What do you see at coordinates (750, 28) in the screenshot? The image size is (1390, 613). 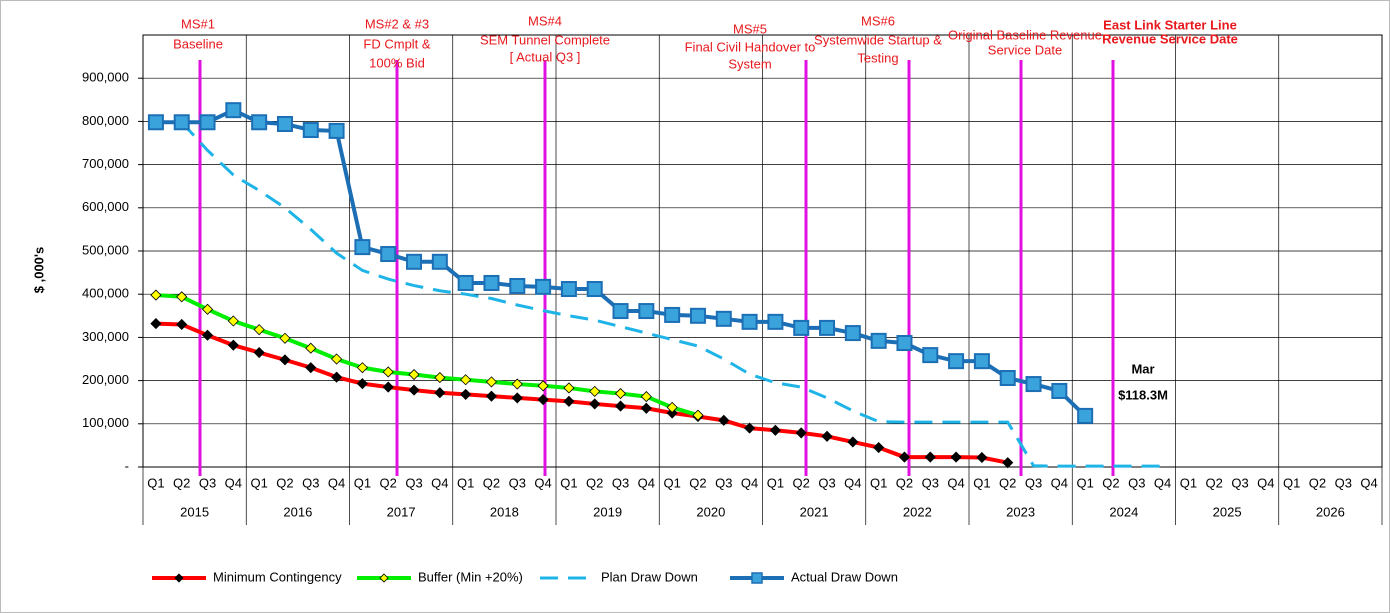 I see `milestone-label: MS#5` at bounding box center [750, 28].